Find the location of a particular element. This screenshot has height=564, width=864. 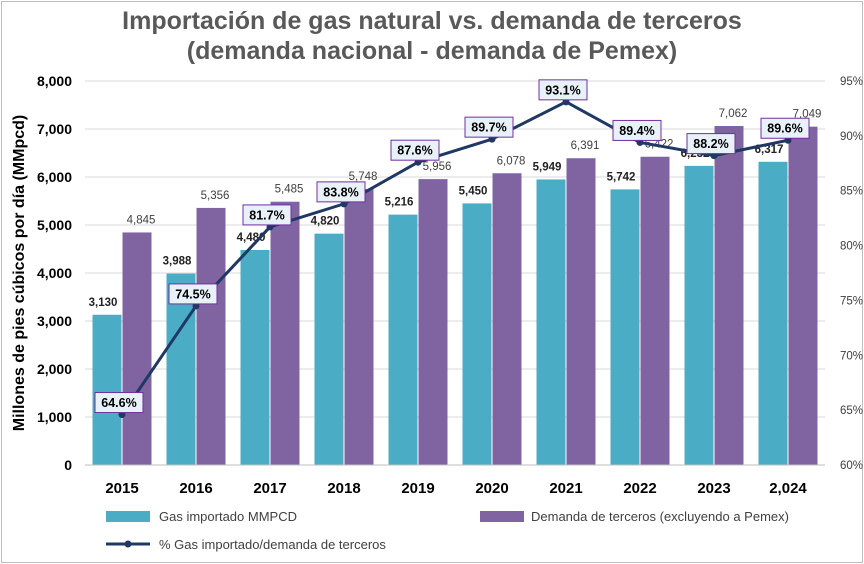

y2-tick-label: 70% is located at coordinates (851, 356).